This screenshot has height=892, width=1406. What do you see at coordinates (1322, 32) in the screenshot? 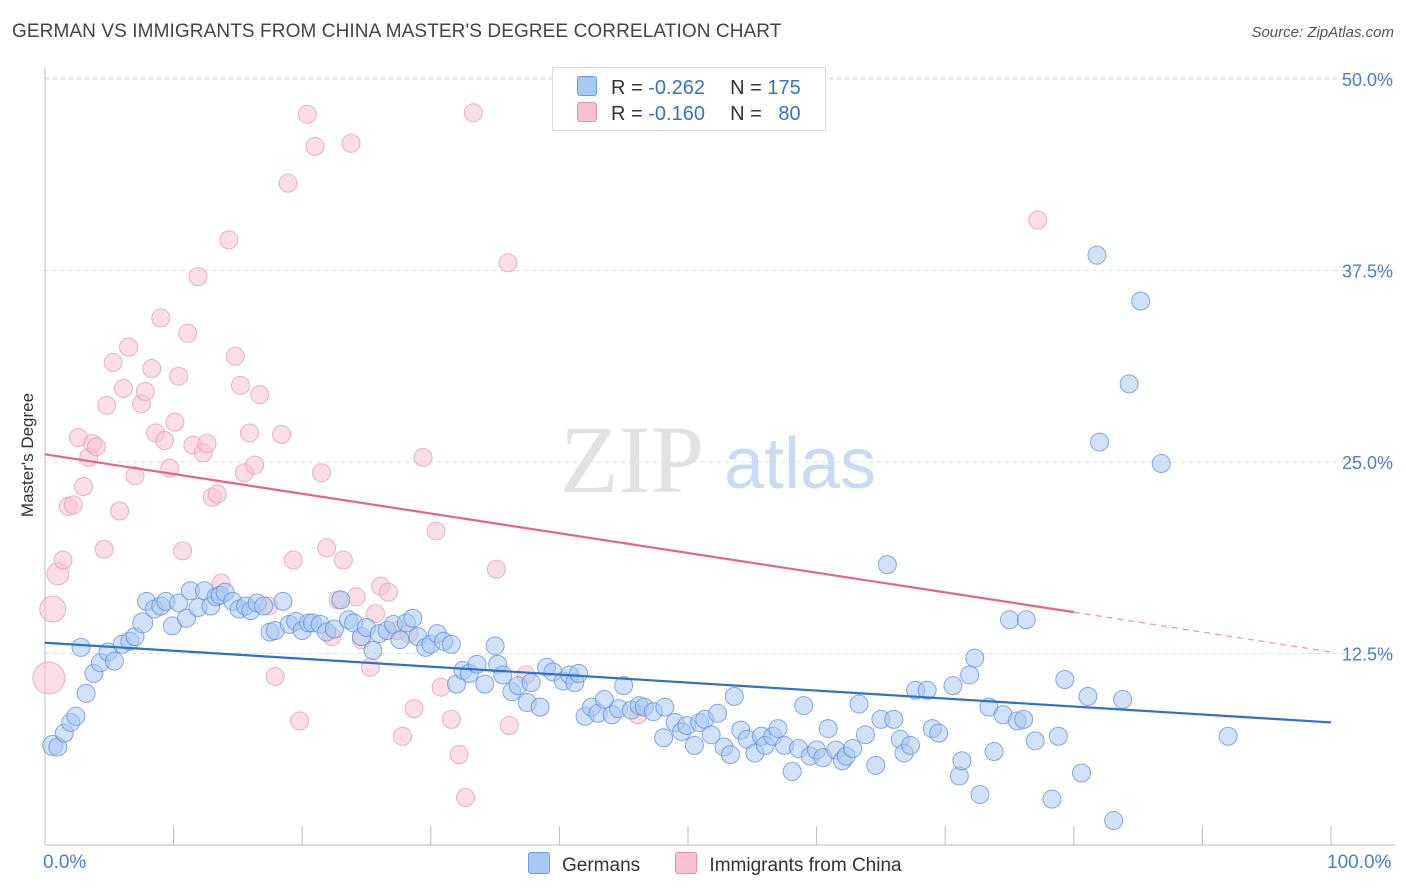
I see `source-label: Source: ZipAtlas.com` at bounding box center [1322, 32].